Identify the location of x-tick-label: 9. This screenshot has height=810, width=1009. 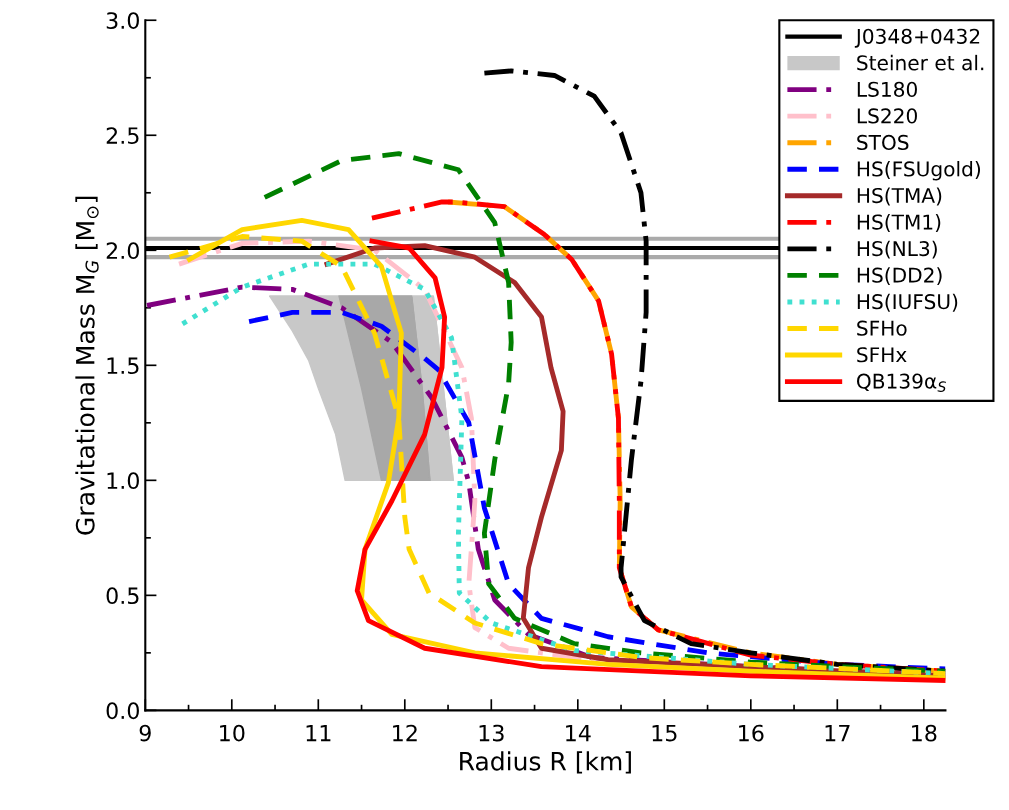
(145, 733).